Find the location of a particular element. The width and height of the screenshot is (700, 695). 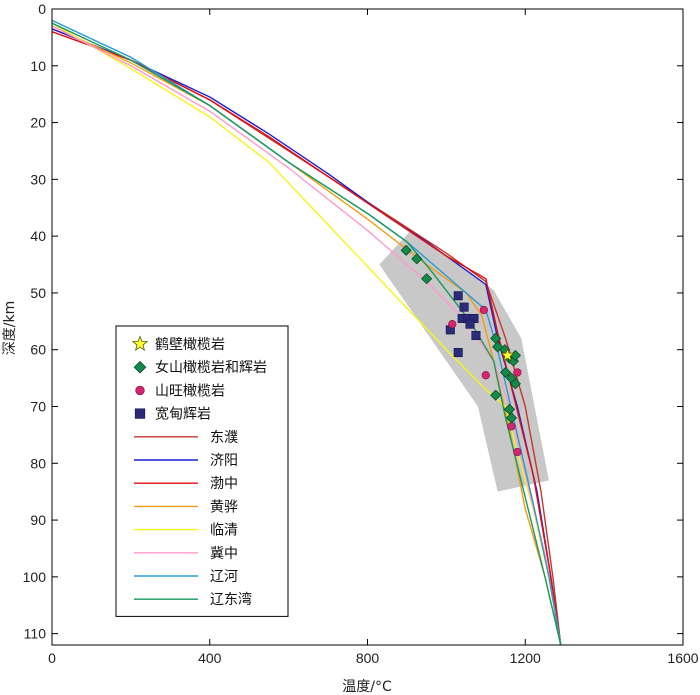

scatter-points-layer is located at coordinates (461, 350).